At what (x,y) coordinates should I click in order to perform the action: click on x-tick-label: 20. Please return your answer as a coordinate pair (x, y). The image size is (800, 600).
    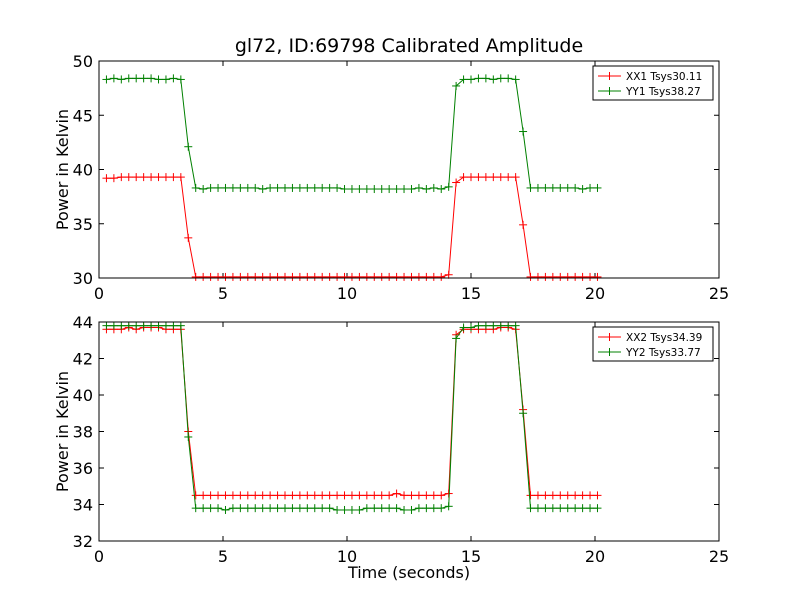
    Looking at the image, I should click on (595, 556).